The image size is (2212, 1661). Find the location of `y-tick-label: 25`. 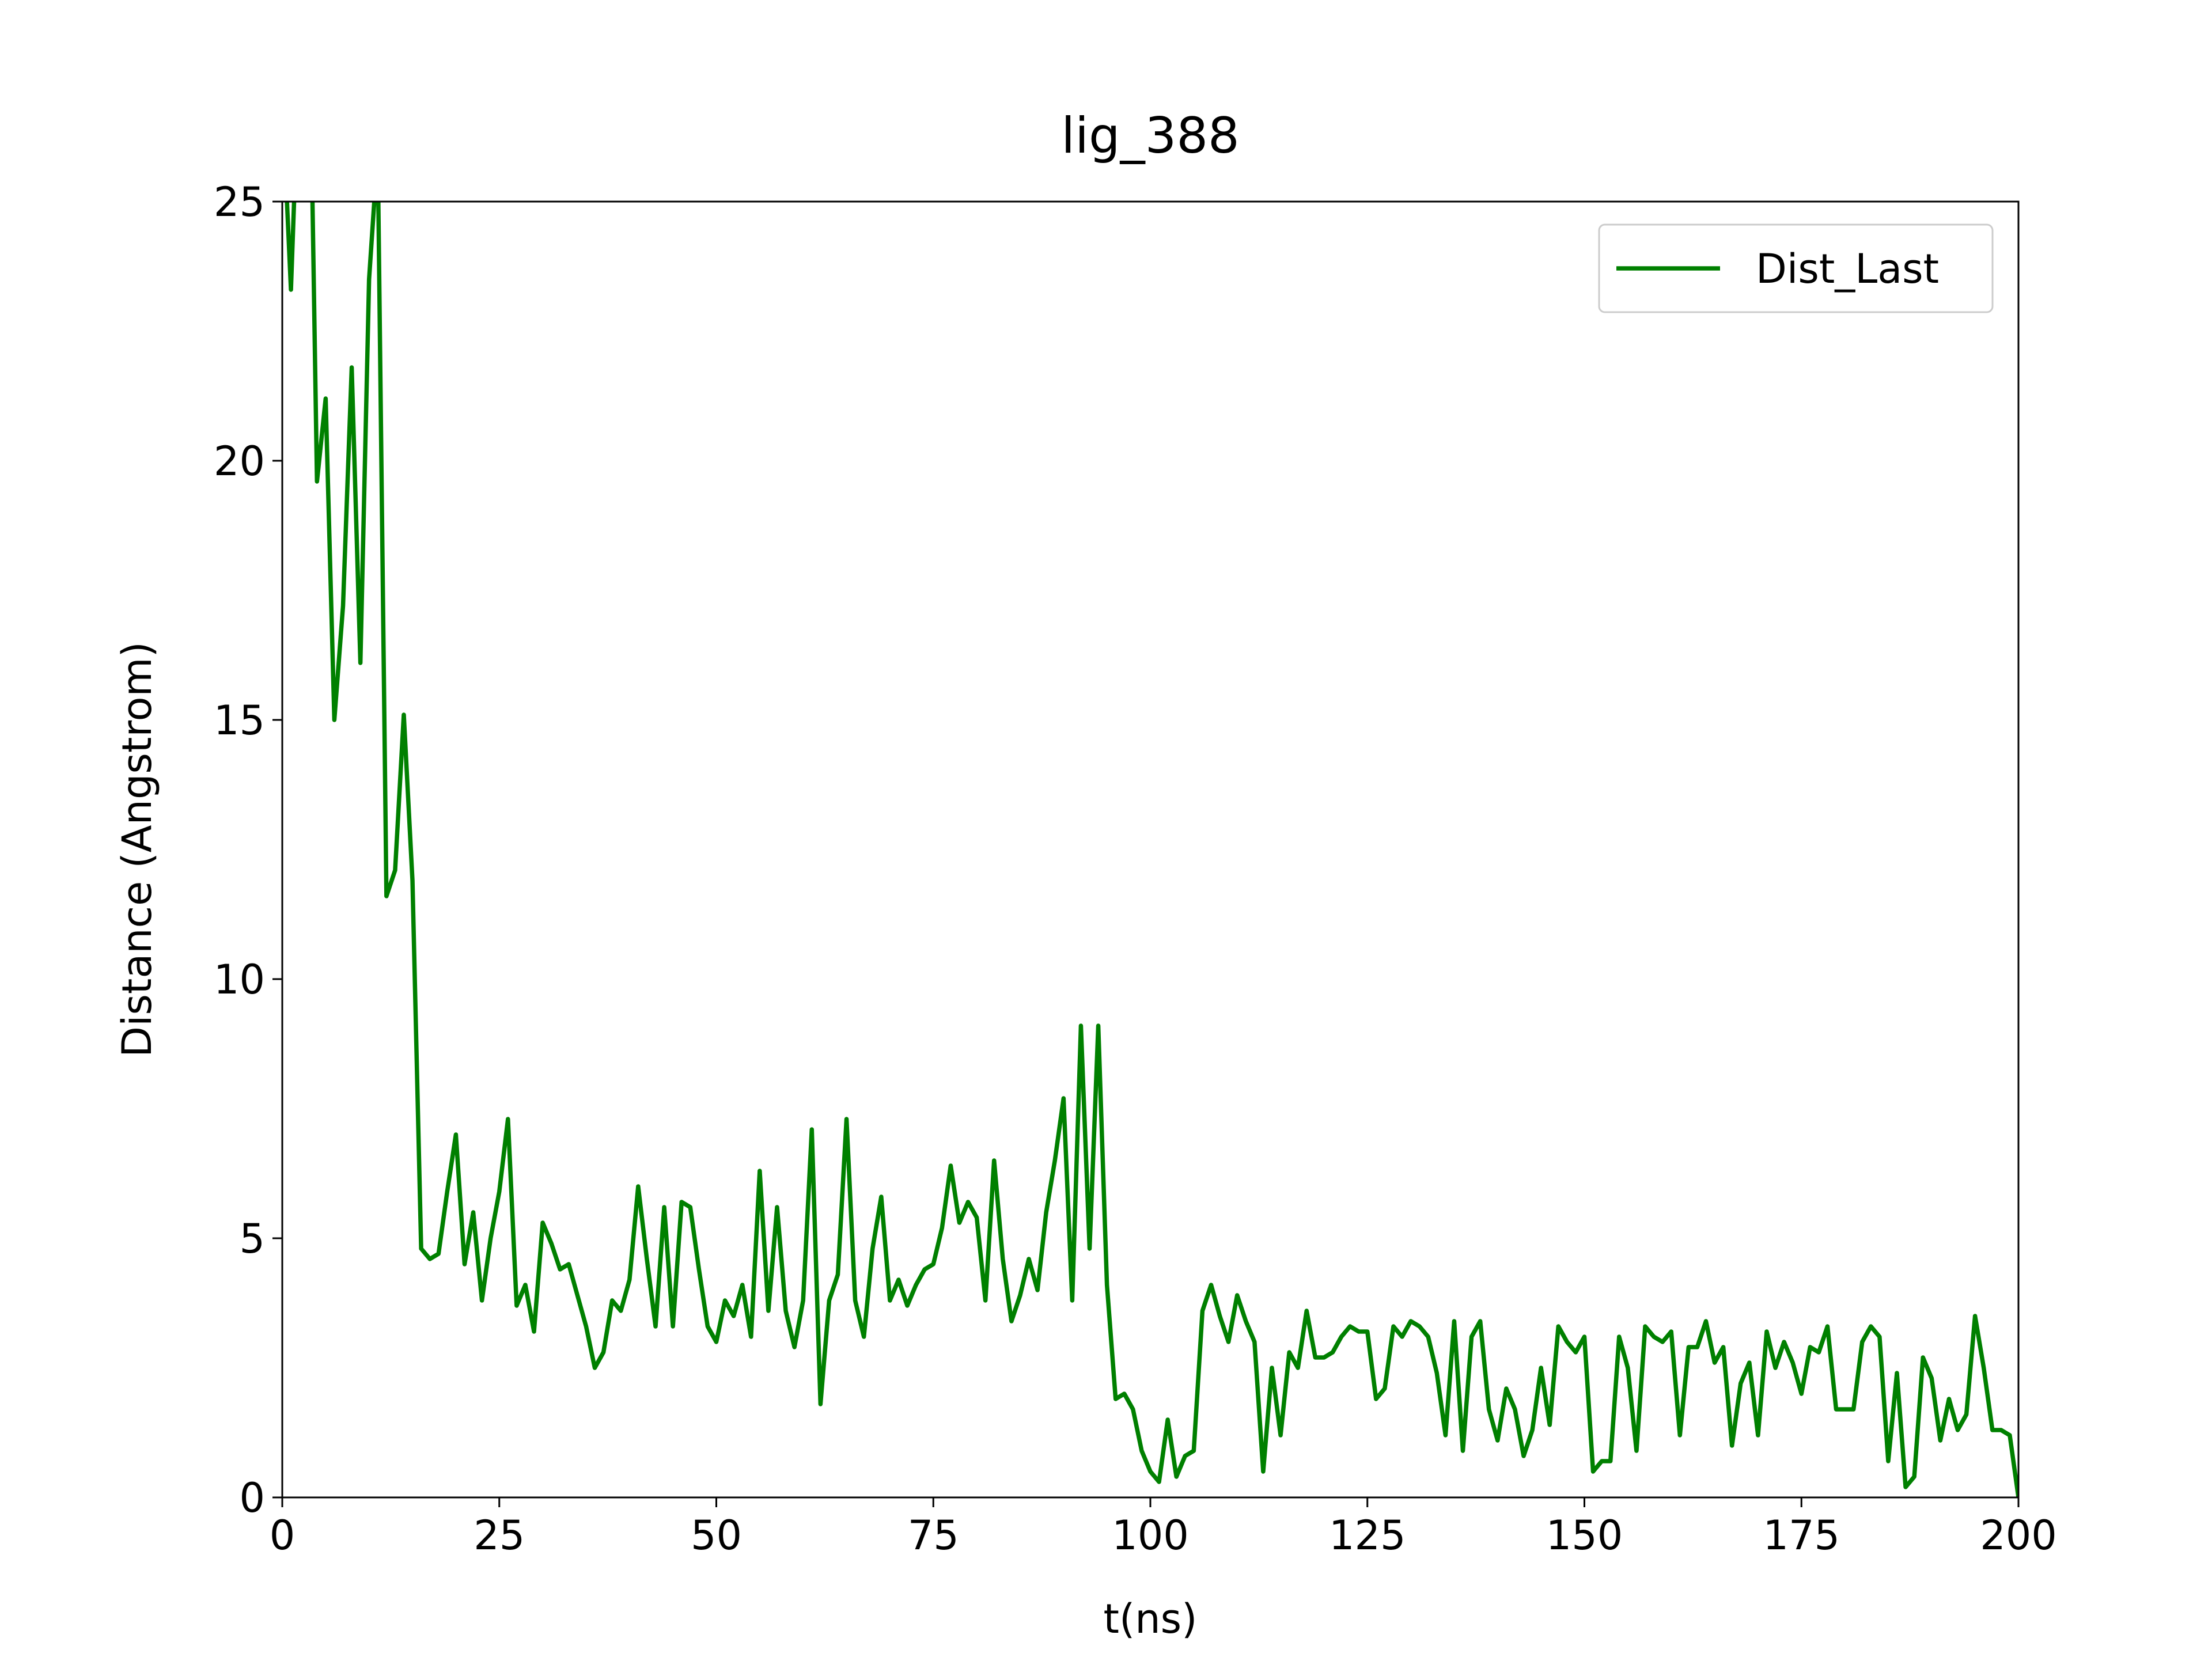

y-tick-label: 25 is located at coordinates (239, 202).